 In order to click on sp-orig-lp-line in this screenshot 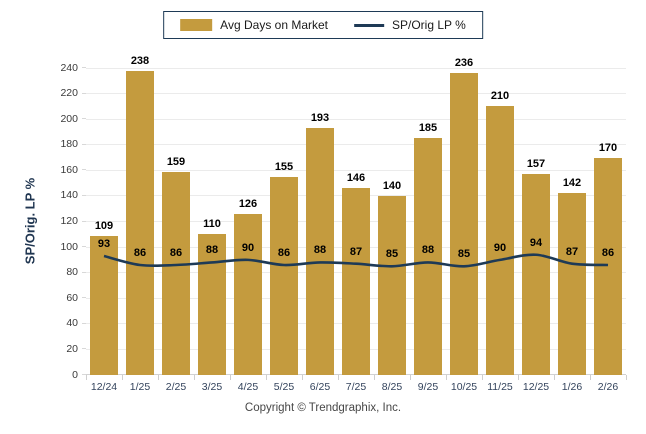, I will do `click(356, 260)`.